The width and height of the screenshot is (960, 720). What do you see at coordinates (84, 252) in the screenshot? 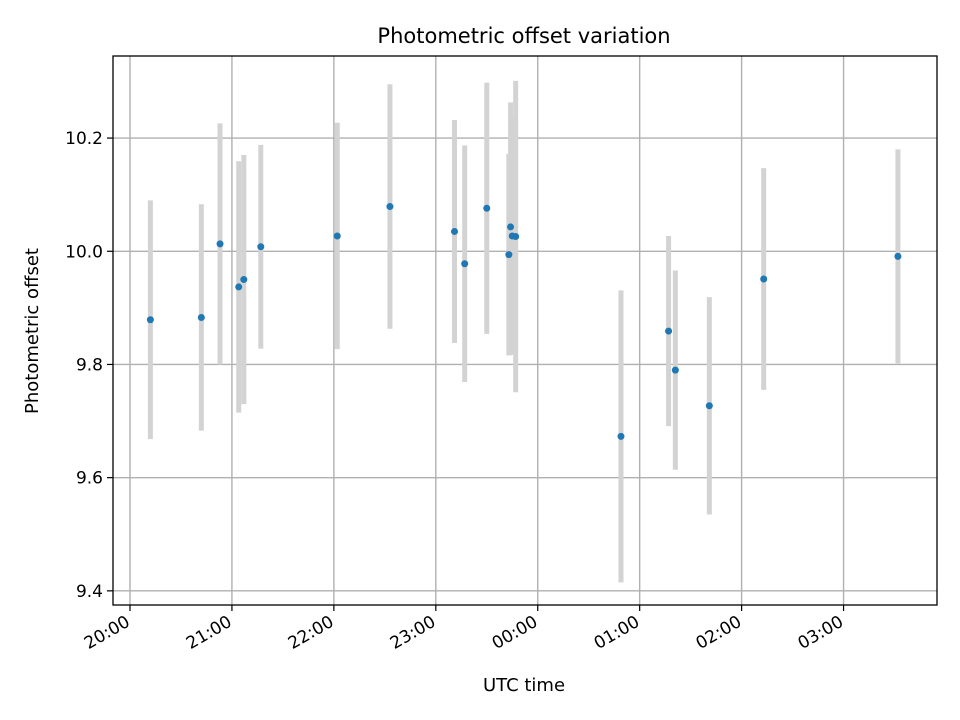
I see `y-tick-label: 10.0` at bounding box center [84, 252].